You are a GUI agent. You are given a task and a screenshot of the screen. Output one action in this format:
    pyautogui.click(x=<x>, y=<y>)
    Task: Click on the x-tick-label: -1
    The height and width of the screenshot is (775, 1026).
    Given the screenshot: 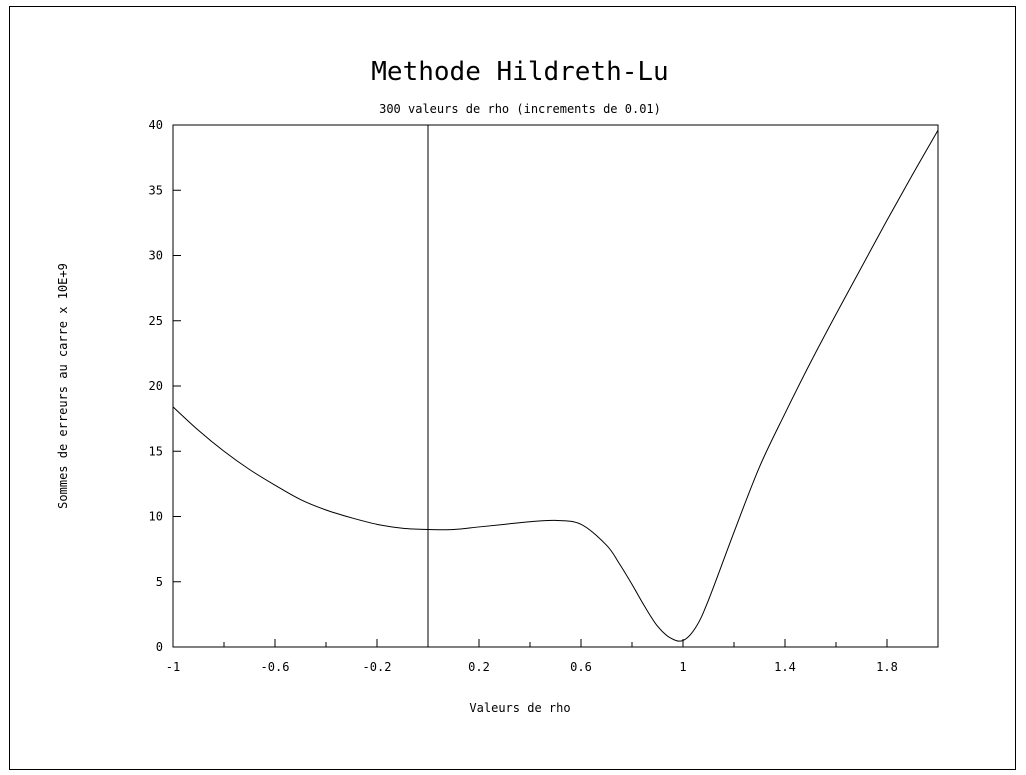 What is the action you would take?
    pyautogui.click(x=173, y=667)
    